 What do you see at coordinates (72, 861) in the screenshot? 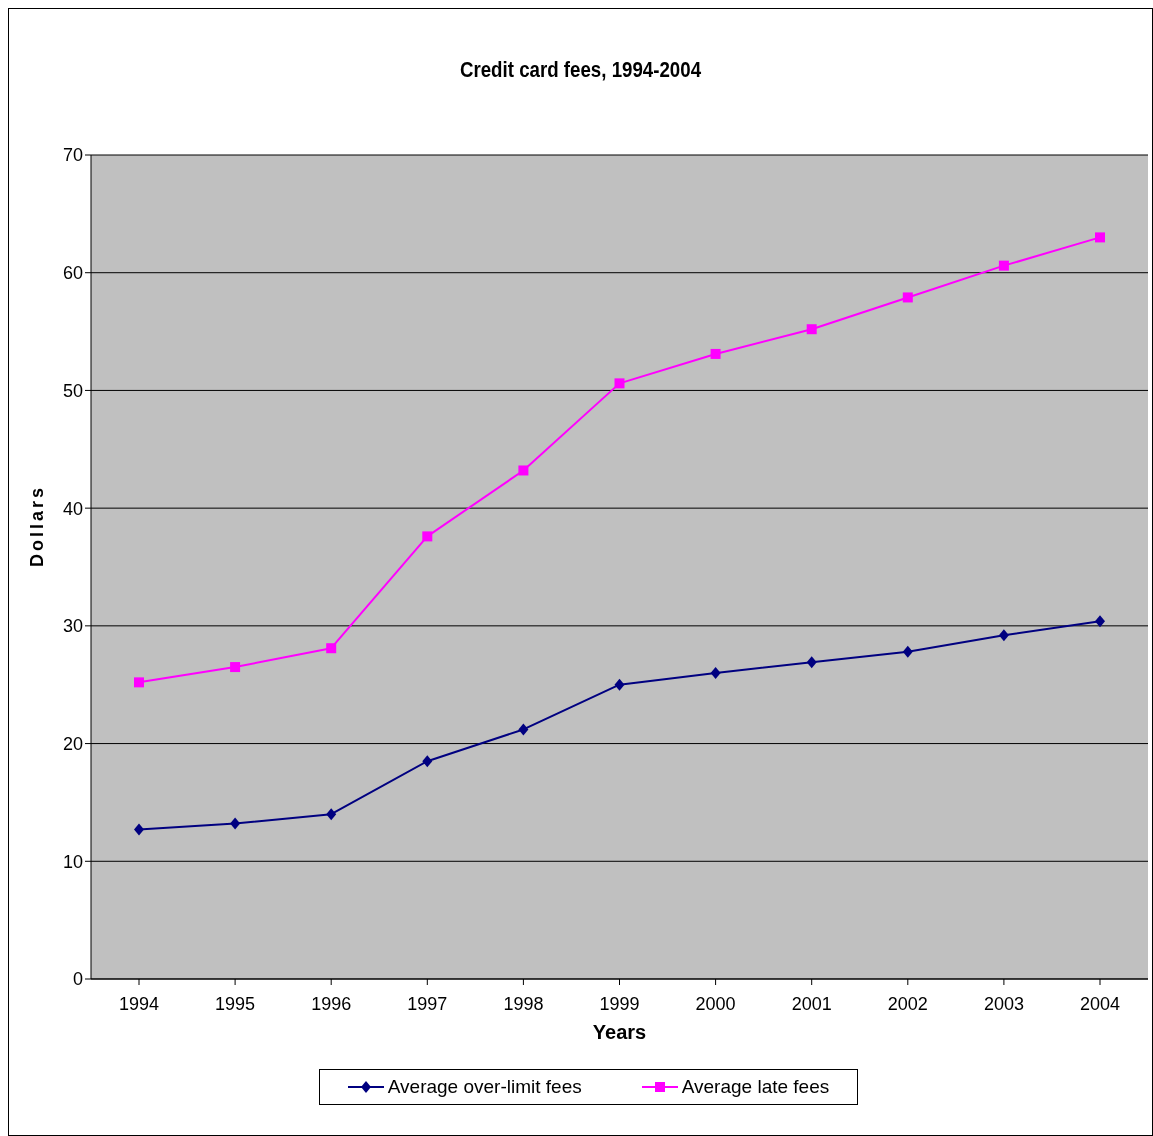
I see `y-tick-label: 10` at bounding box center [72, 861].